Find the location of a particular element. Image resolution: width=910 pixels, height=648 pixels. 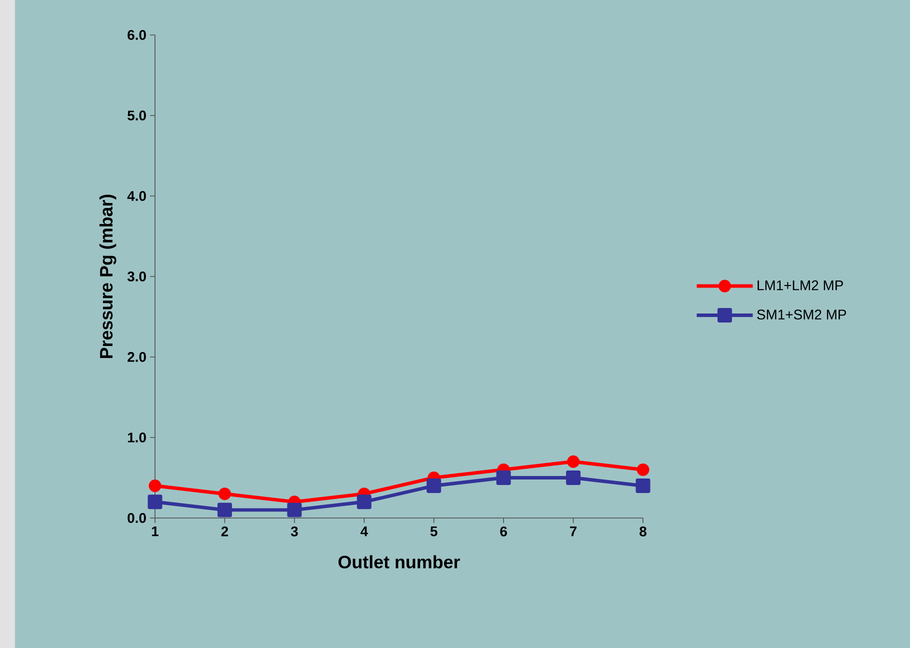

y-tick-label: 4.0 is located at coordinates (136, 196).